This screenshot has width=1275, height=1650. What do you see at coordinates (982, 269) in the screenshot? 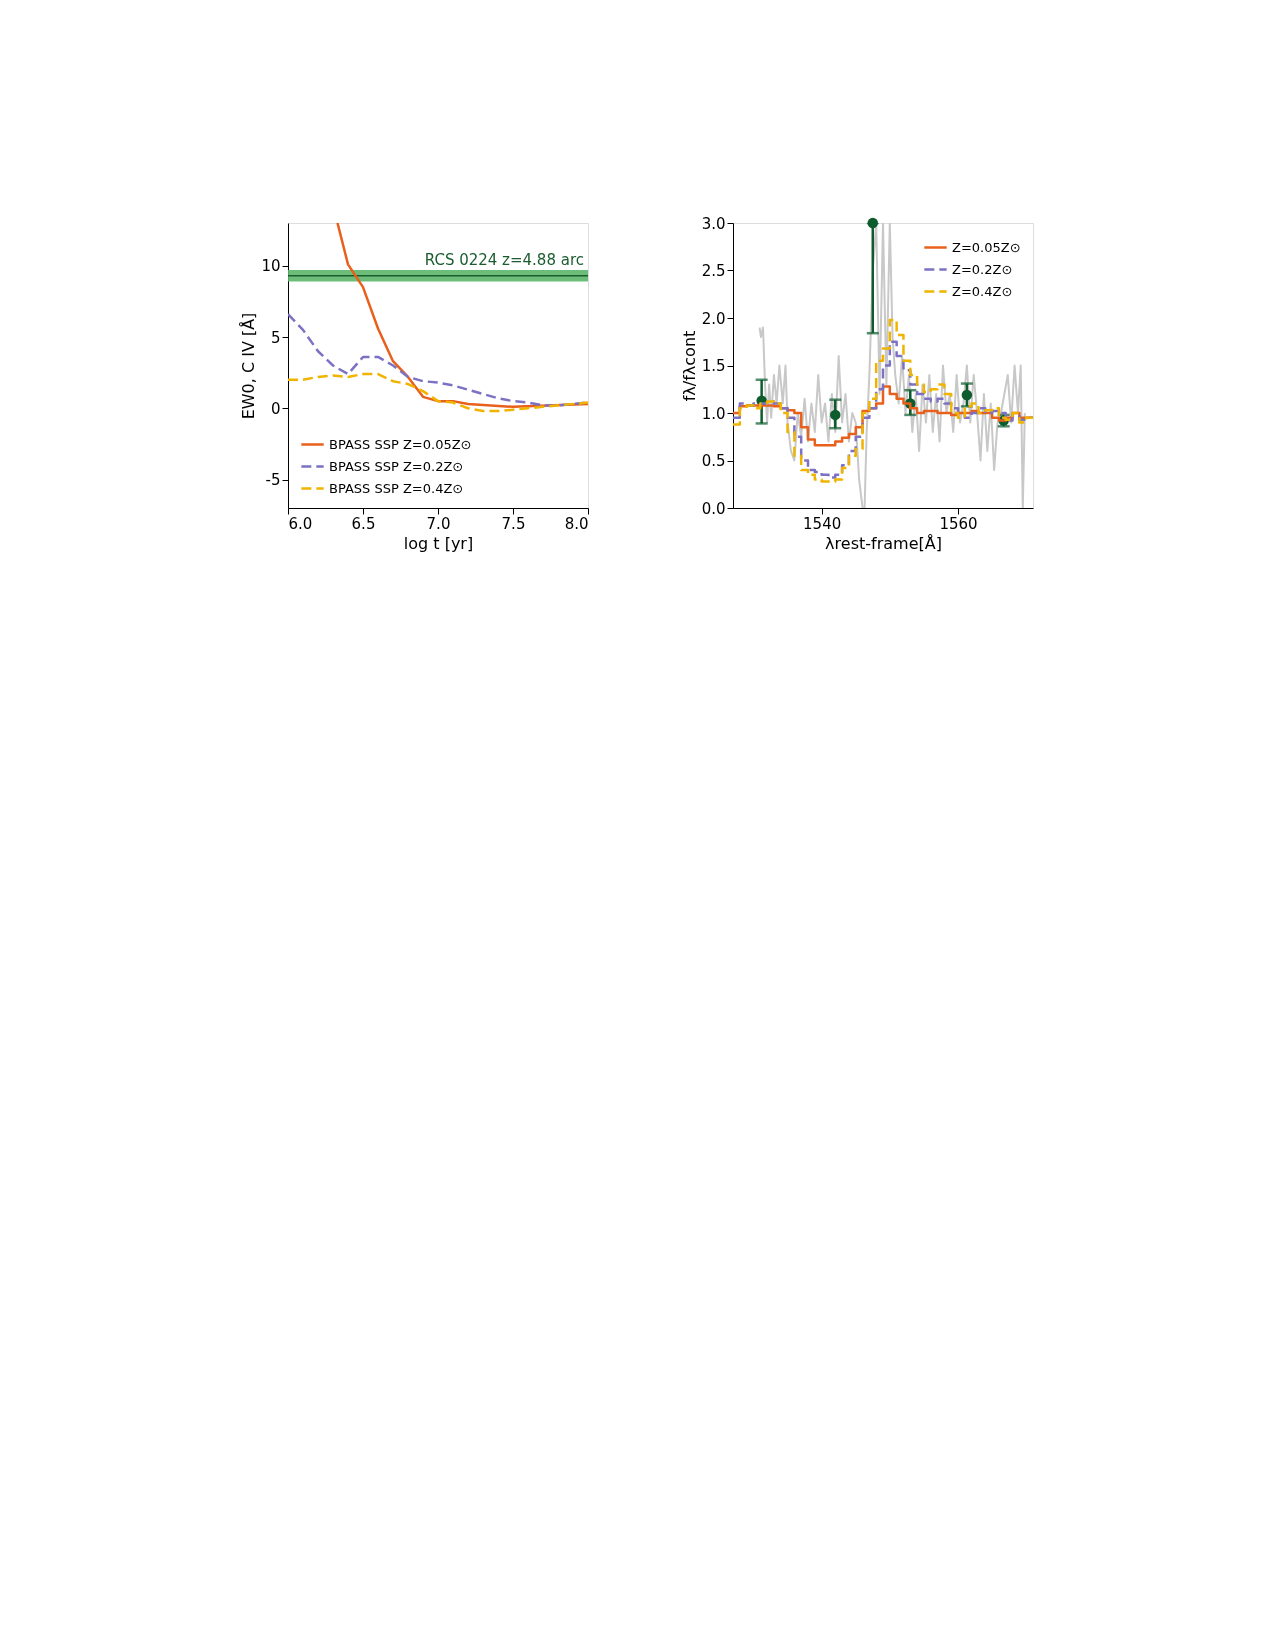
I see `legend-label: Z=0.2Z⊙` at bounding box center [982, 269].